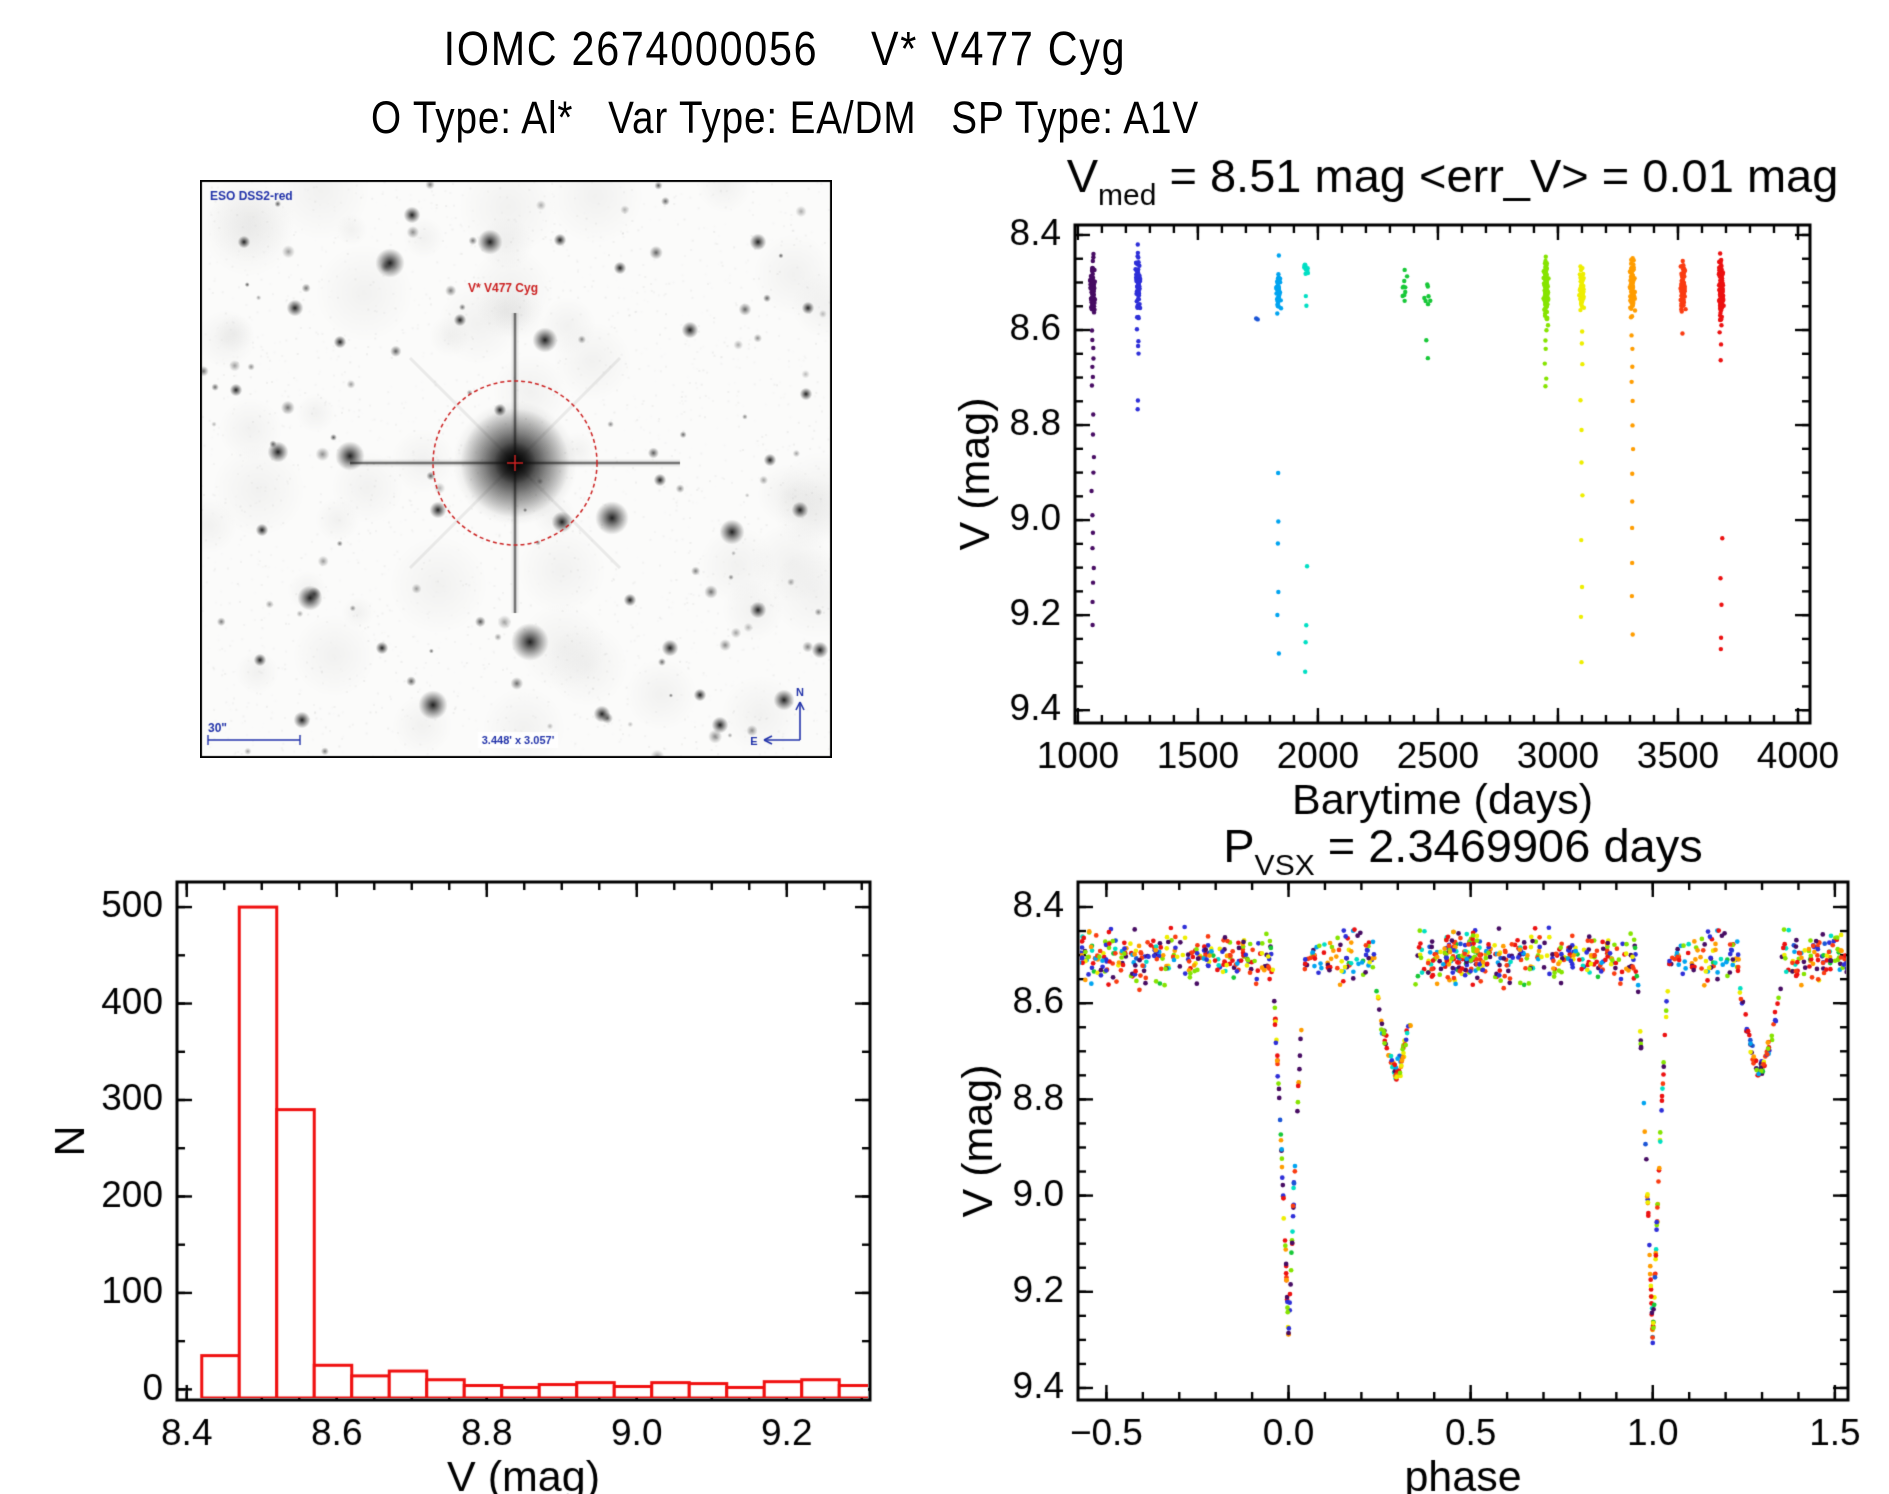 The height and width of the screenshot is (1494, 1889). I want to click on finder-chart-image, so click(516, 469).